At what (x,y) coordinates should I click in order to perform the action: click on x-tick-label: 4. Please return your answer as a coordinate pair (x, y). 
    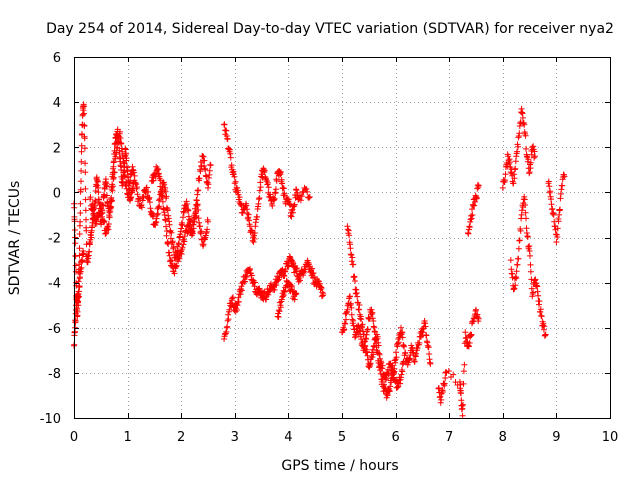
    Looking at the image, I should click on (288, 437).